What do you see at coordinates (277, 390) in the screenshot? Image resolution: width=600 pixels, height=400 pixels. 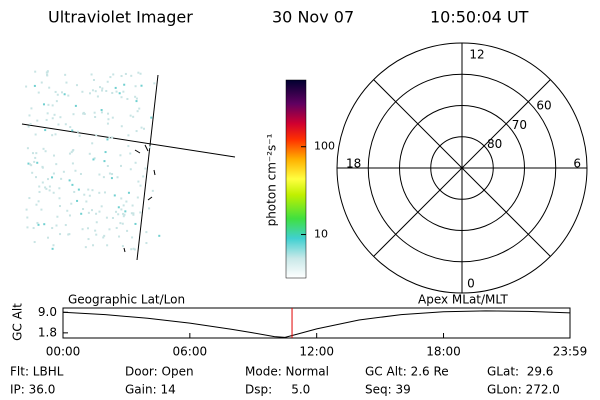 I see `status-field: Dsp: 5.0` at bounding box center [277, 390].